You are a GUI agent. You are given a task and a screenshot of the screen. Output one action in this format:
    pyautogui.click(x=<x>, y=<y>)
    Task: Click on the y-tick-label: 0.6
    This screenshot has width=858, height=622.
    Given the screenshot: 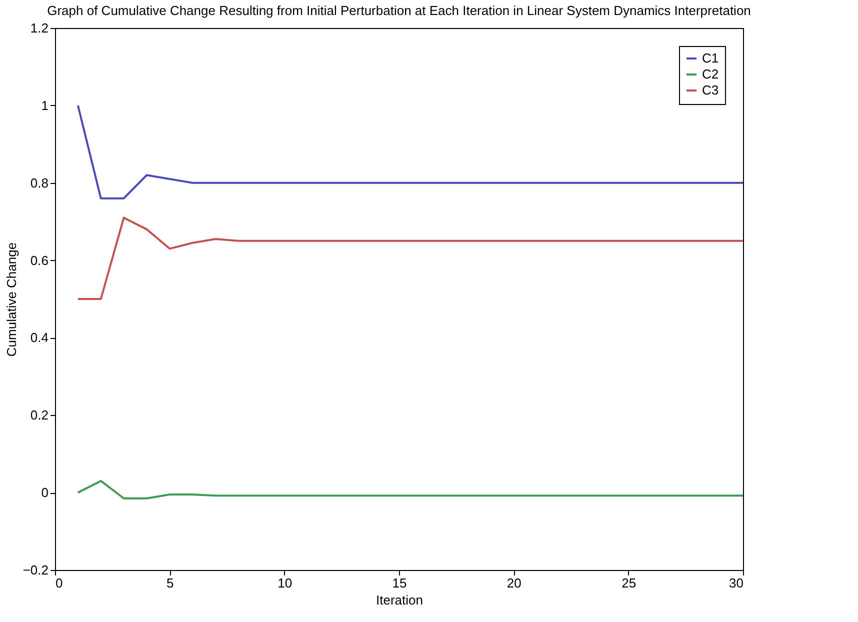 What is the action you would take?
    pyautogui.click(x=39, y=260)
    